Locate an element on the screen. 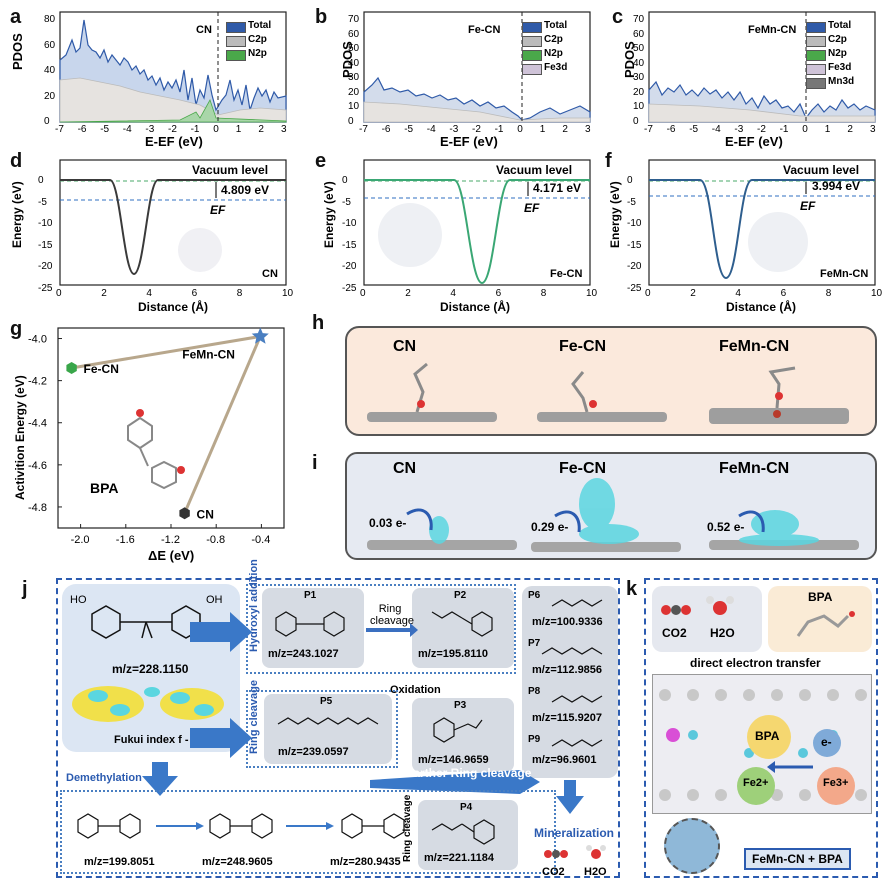 The height and width of the screenshot is (886, 886). pdos-ytick: 10 is located at coordinates (354, 107).